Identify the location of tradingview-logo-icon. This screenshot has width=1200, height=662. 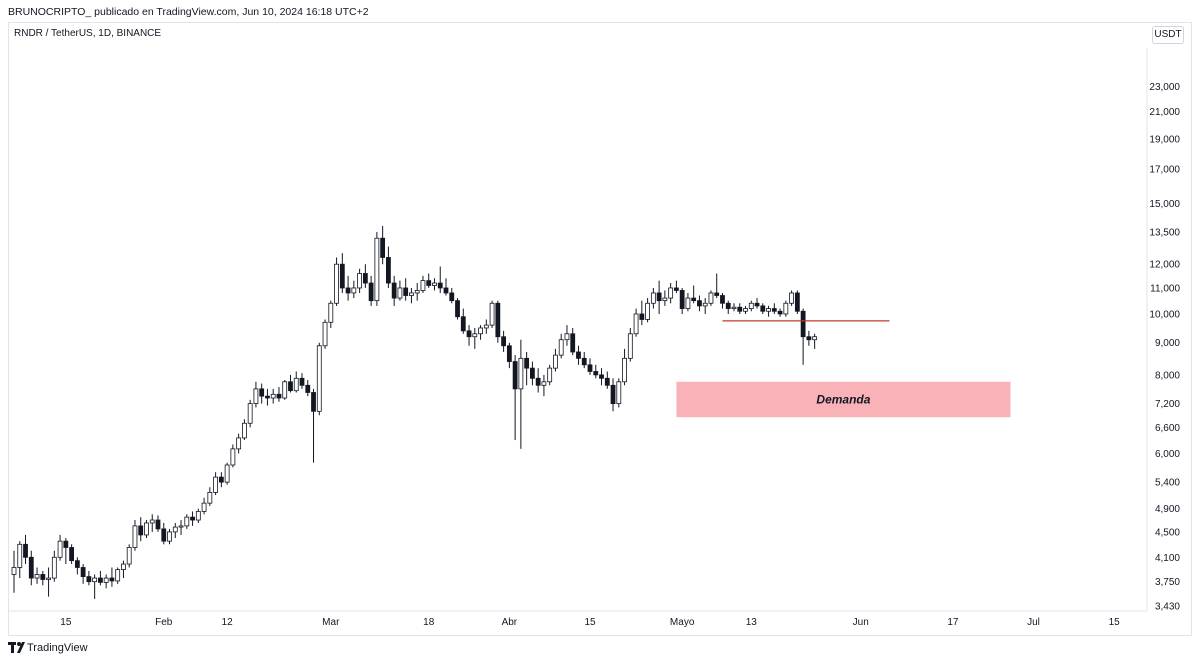
(18, 648).